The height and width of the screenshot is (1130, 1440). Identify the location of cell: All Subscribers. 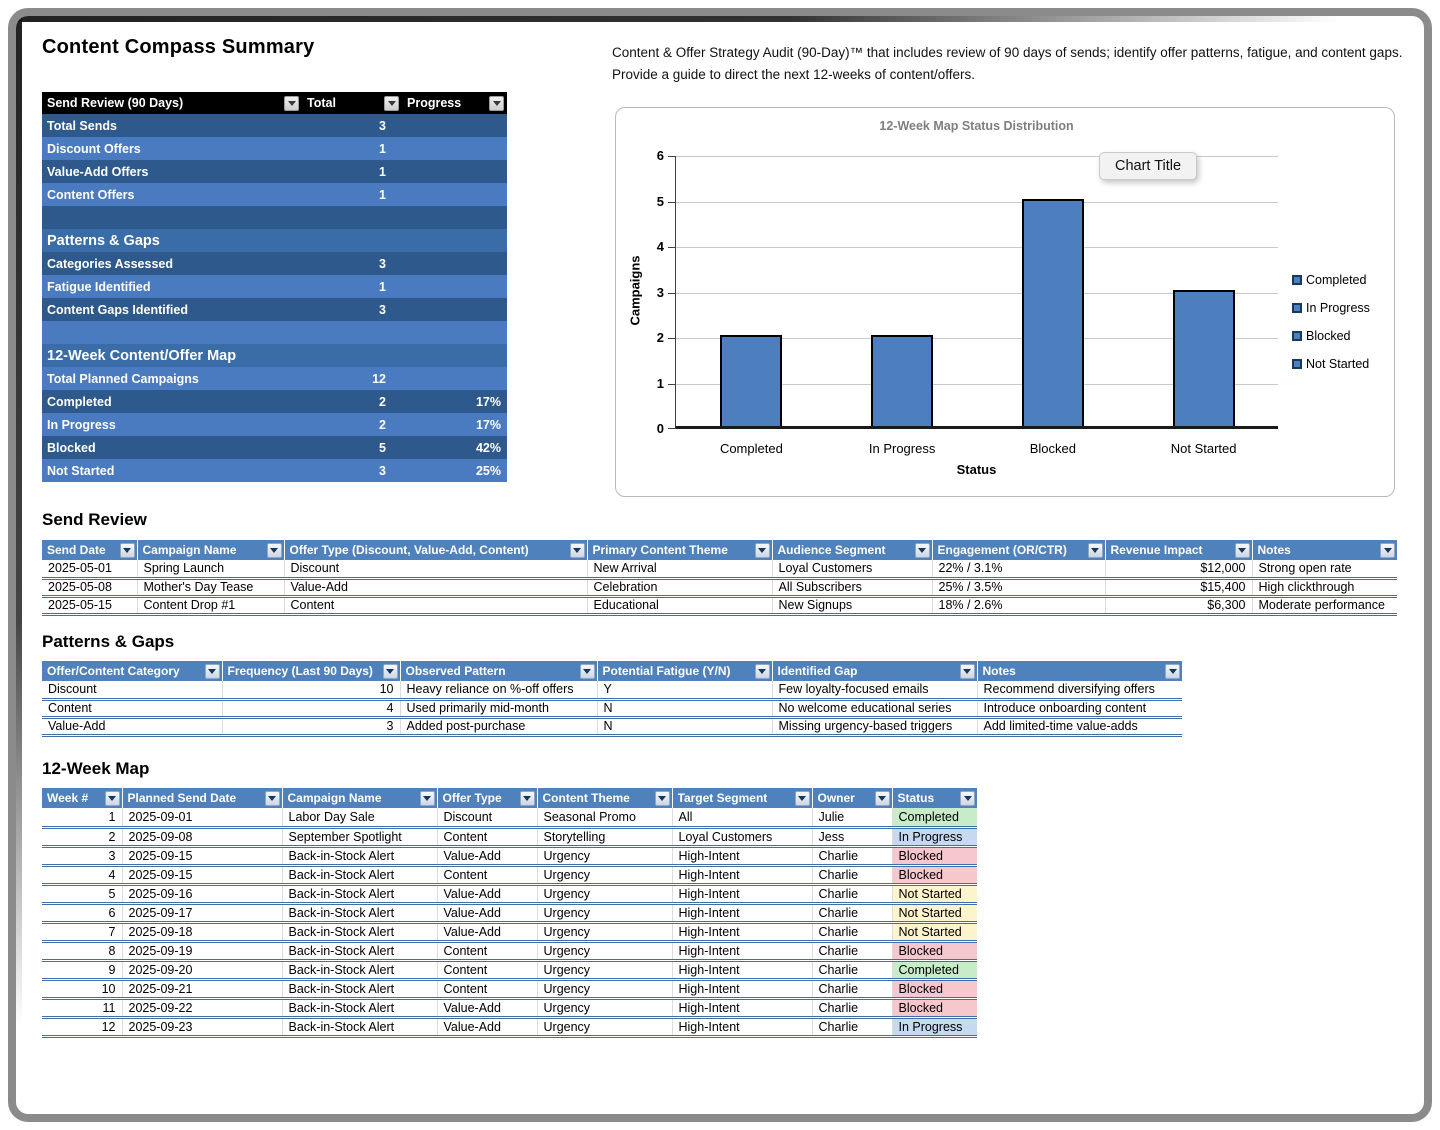
(852, 588).